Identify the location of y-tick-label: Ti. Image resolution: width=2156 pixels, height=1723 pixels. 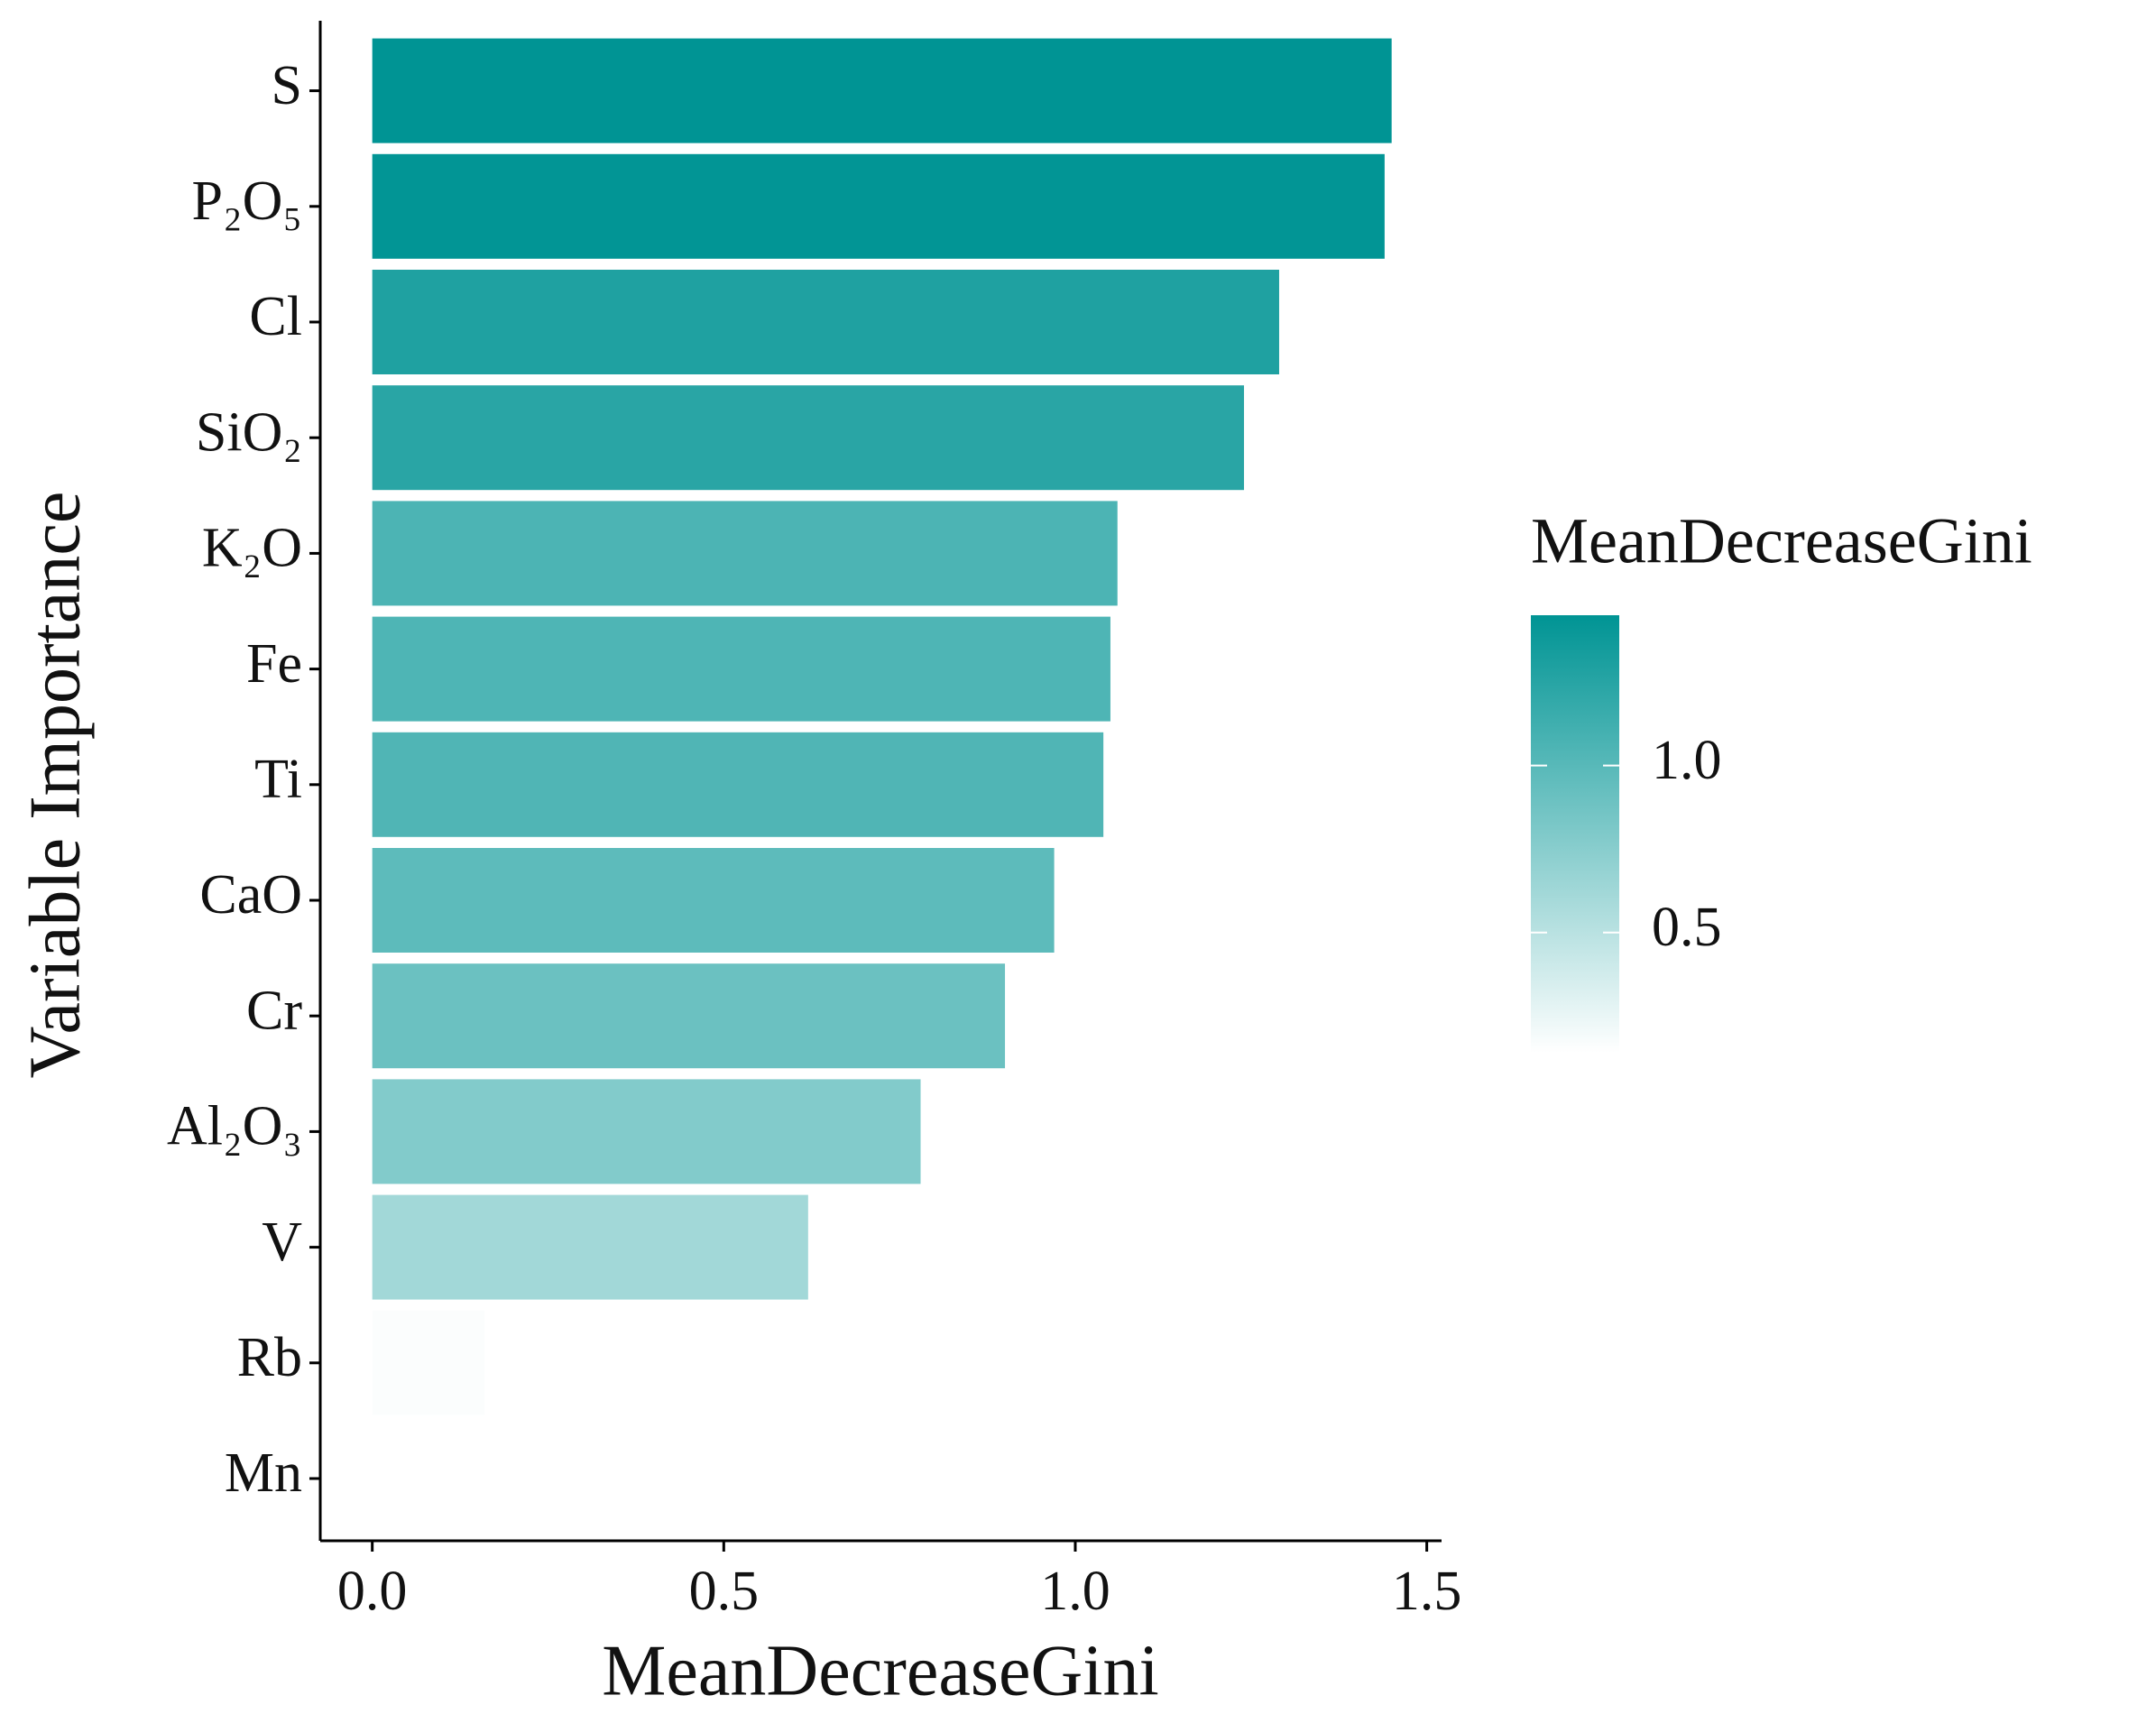
(278, 779).